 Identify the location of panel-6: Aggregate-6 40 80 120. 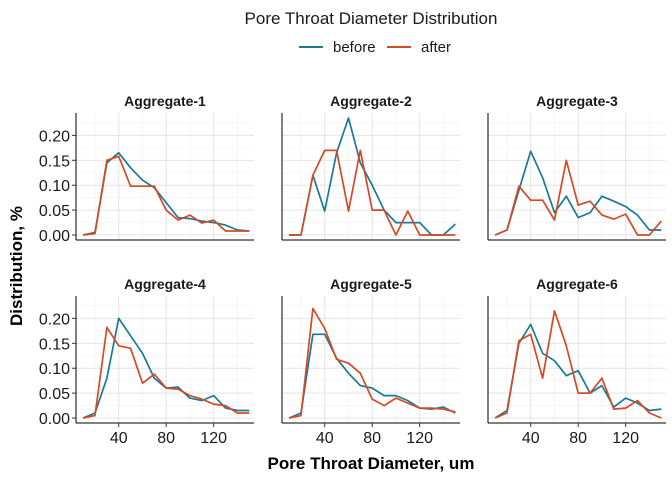
(576, 361).